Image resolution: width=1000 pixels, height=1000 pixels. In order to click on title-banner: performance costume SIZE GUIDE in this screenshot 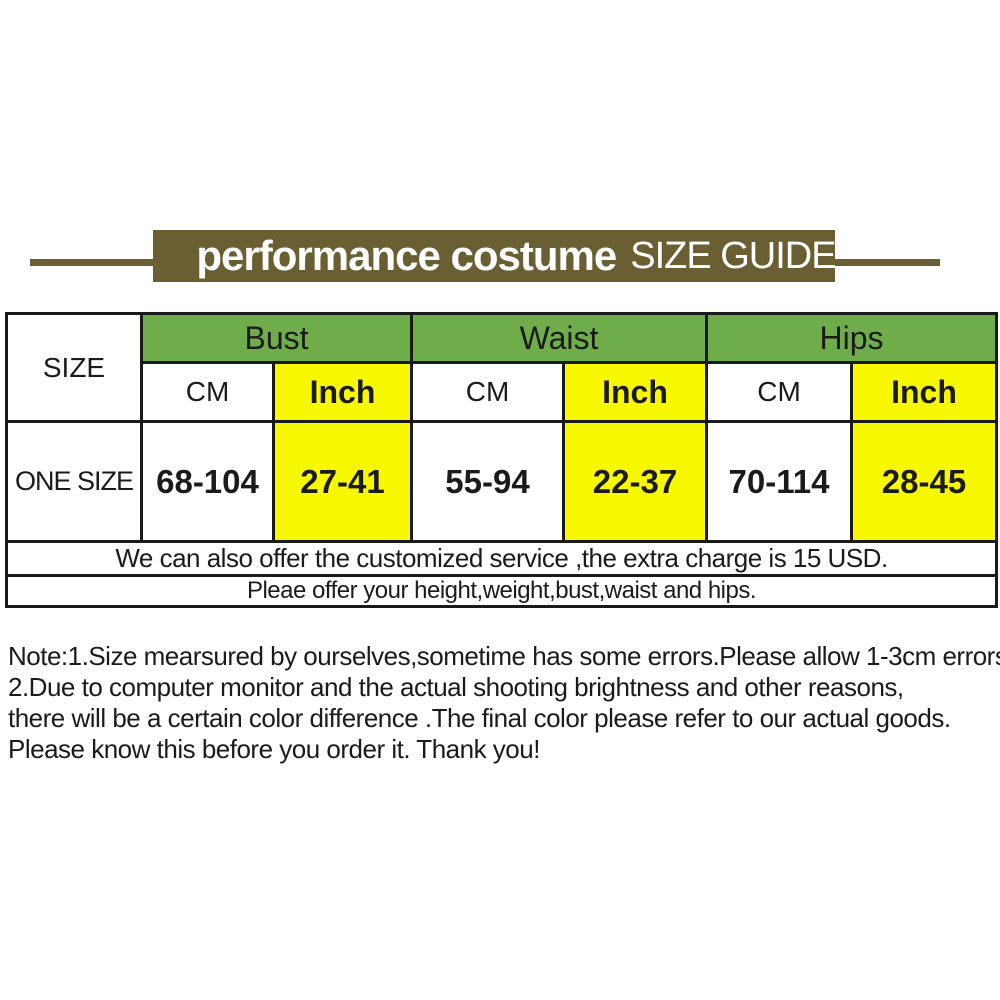, I will do `click(495, 256)`.